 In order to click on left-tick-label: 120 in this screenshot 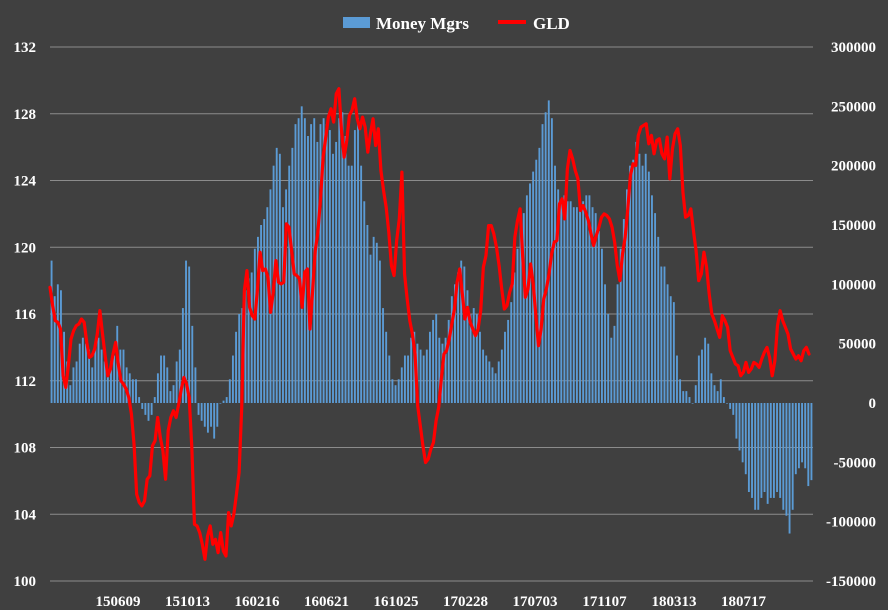, I will do `click(25, 248)`.